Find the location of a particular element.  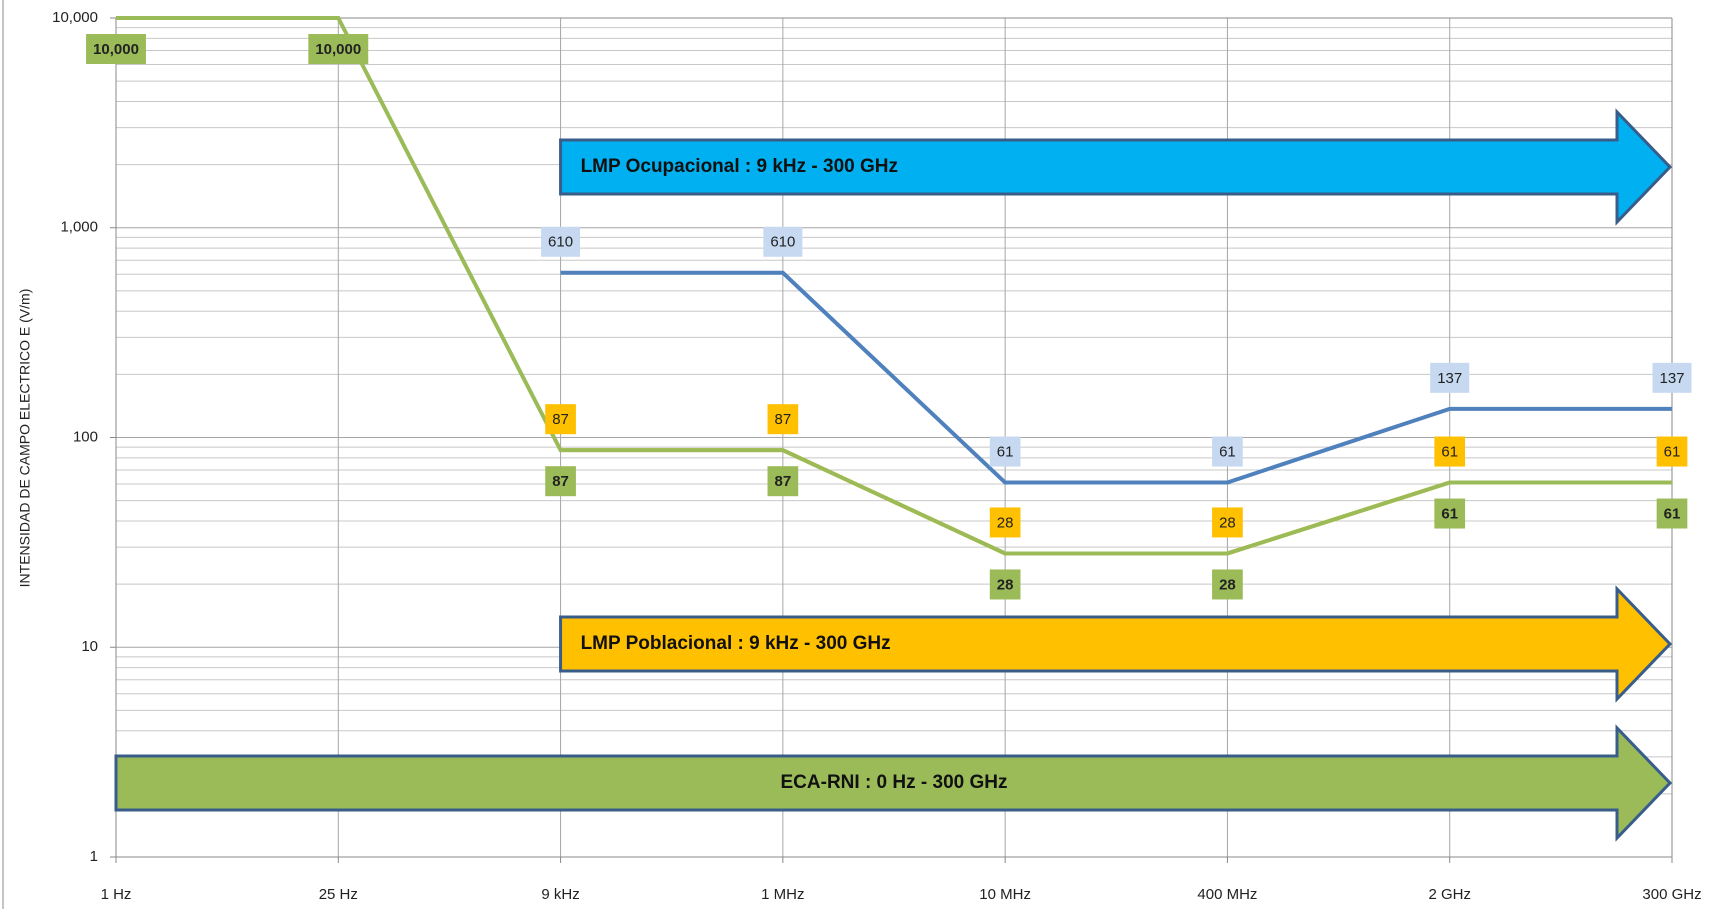

x-tick-label: 9 kHz is located at coordinates (560, 894).